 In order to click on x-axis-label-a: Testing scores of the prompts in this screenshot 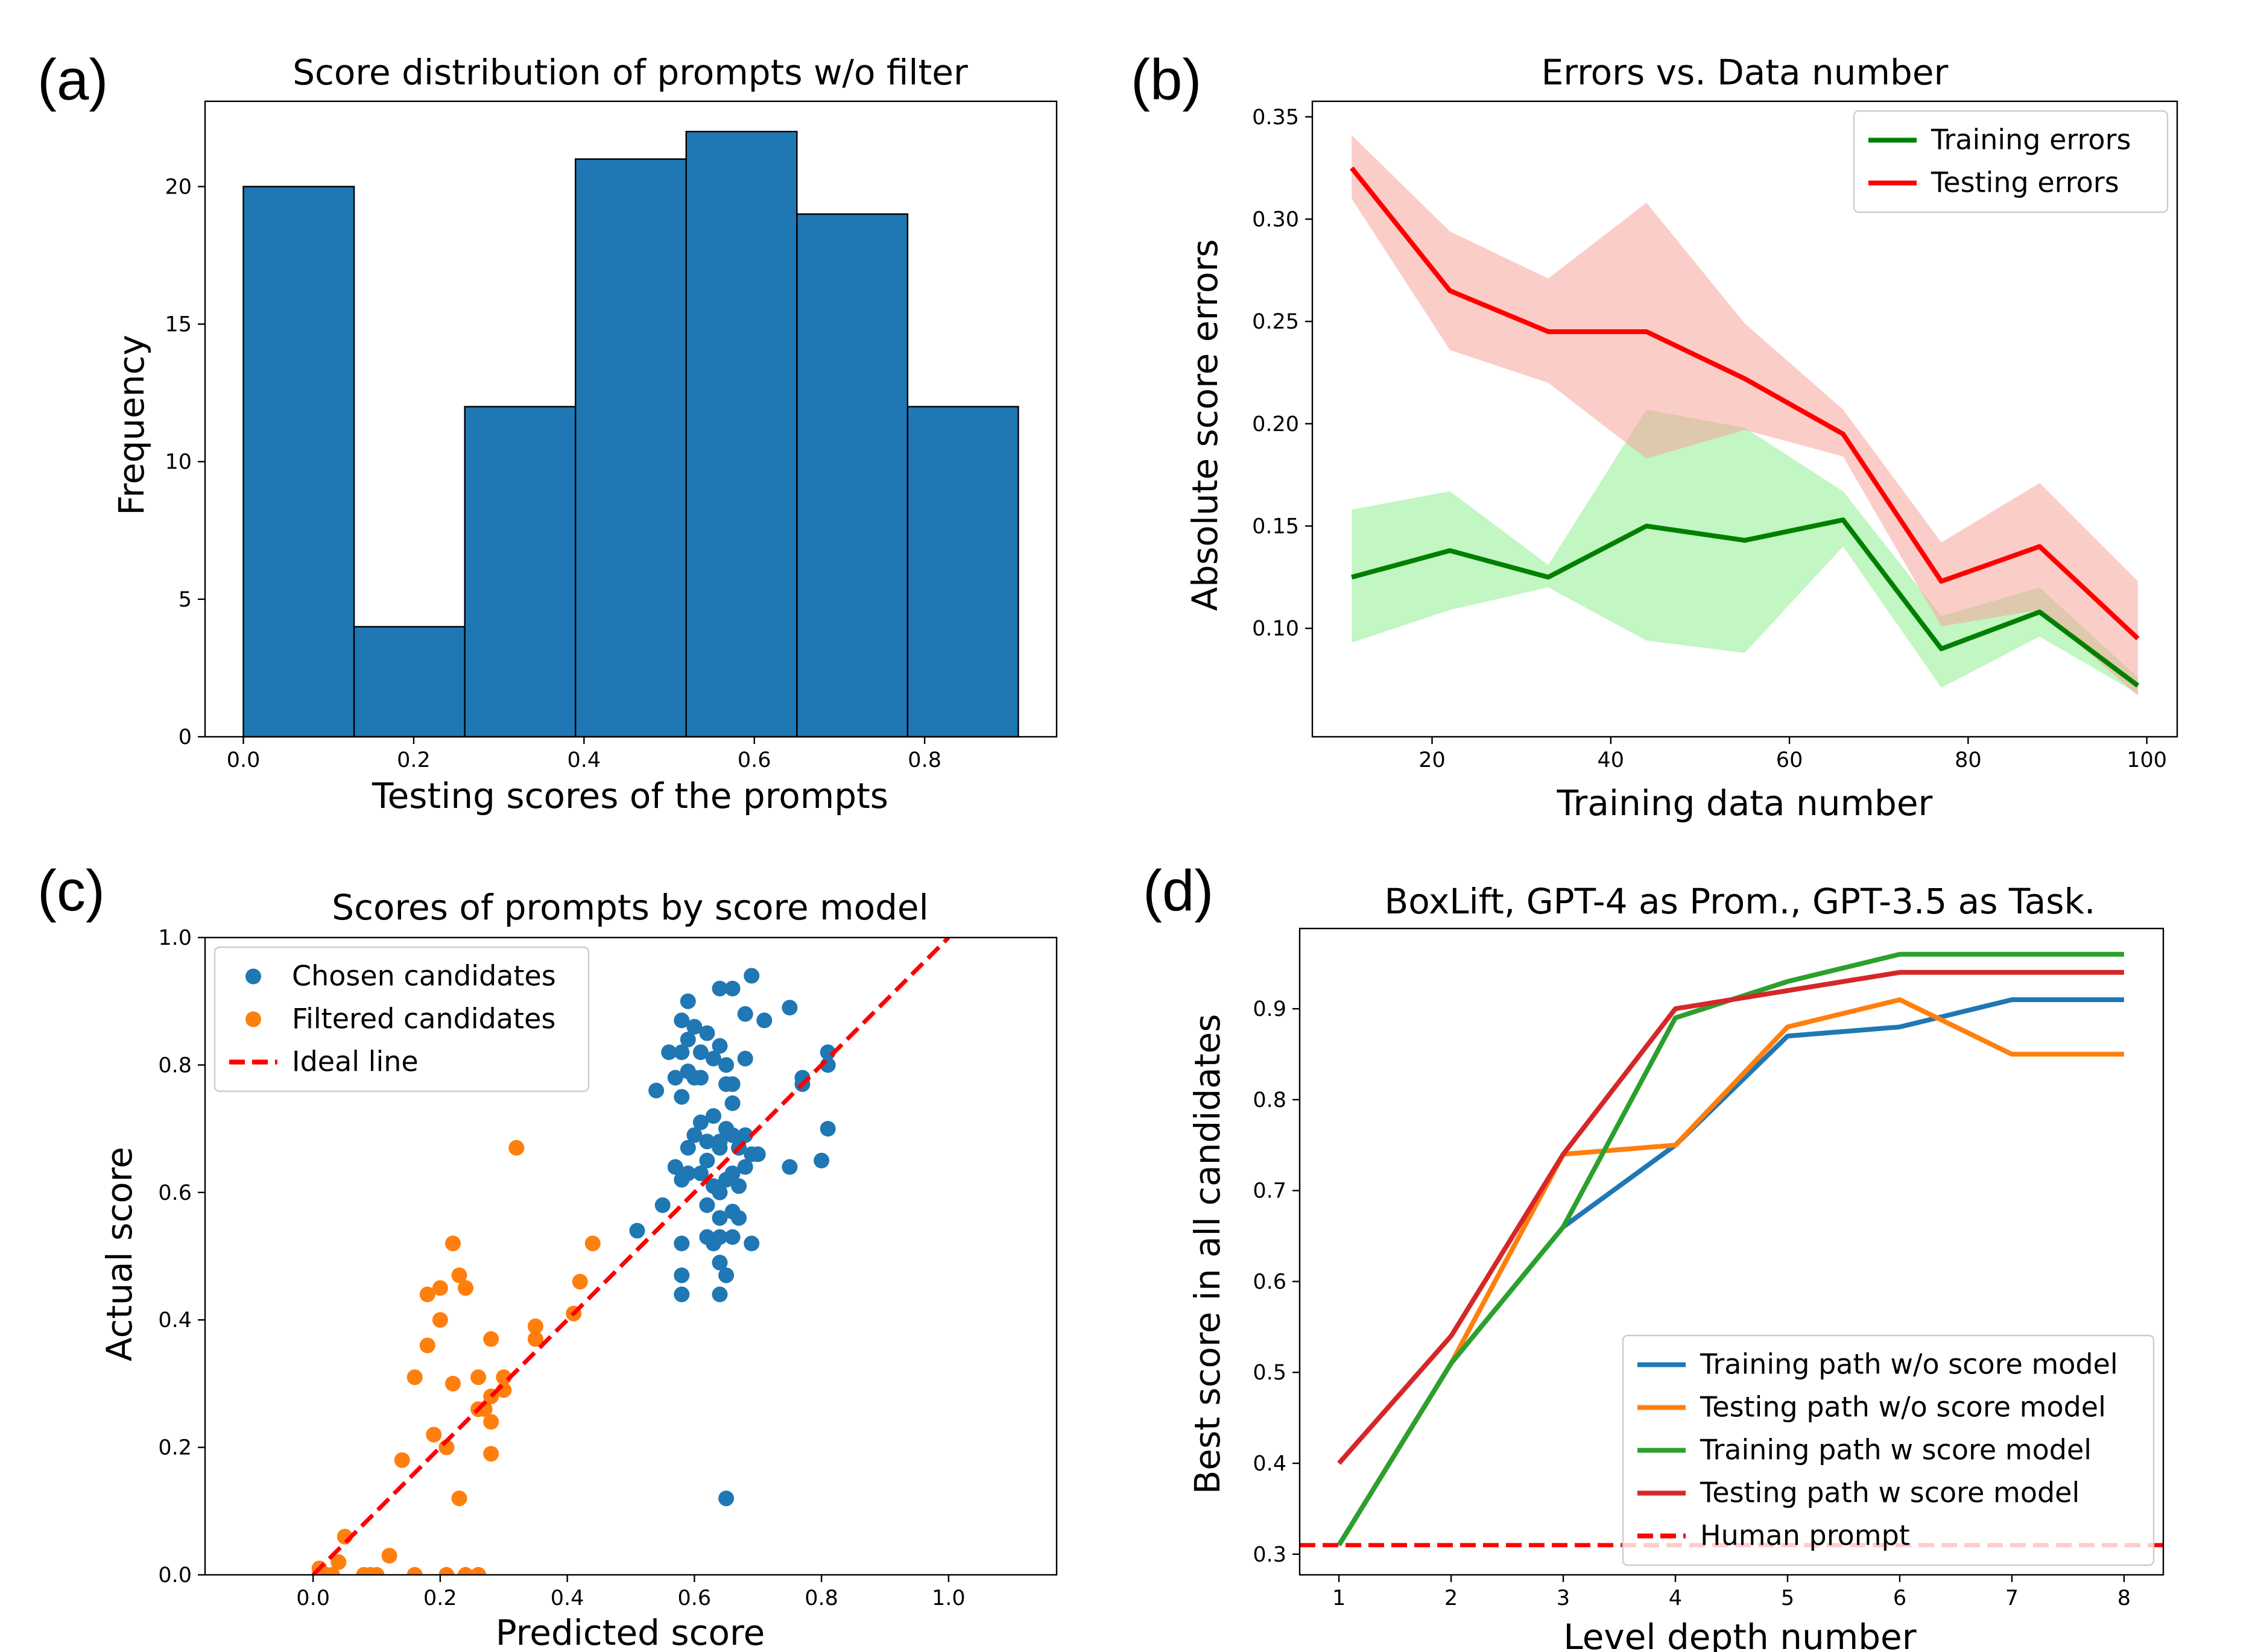, I will do `click(630, 795)`.